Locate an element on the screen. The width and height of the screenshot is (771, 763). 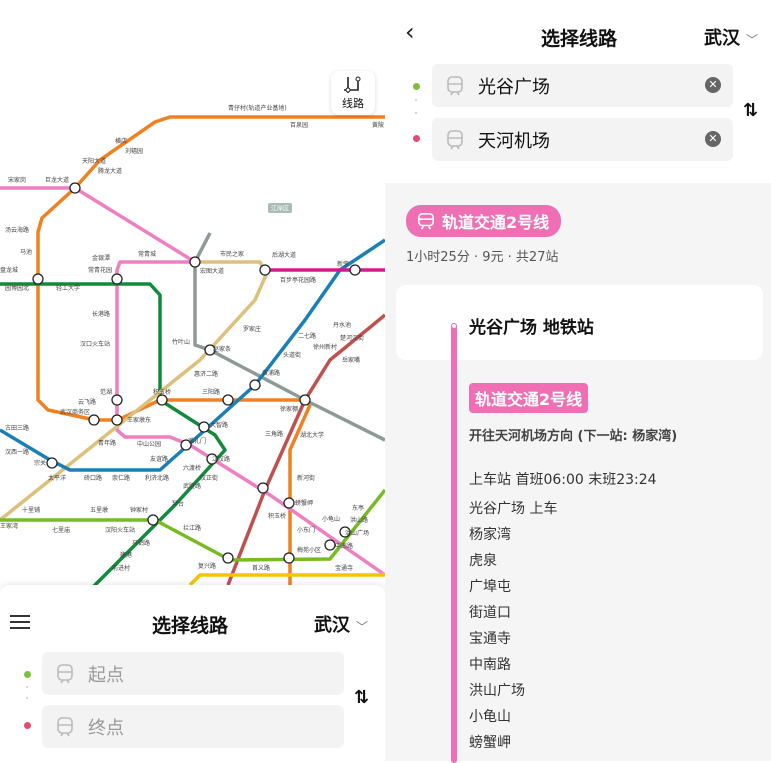
station-label: 马鹦路 is located at coordinates (141, 543).